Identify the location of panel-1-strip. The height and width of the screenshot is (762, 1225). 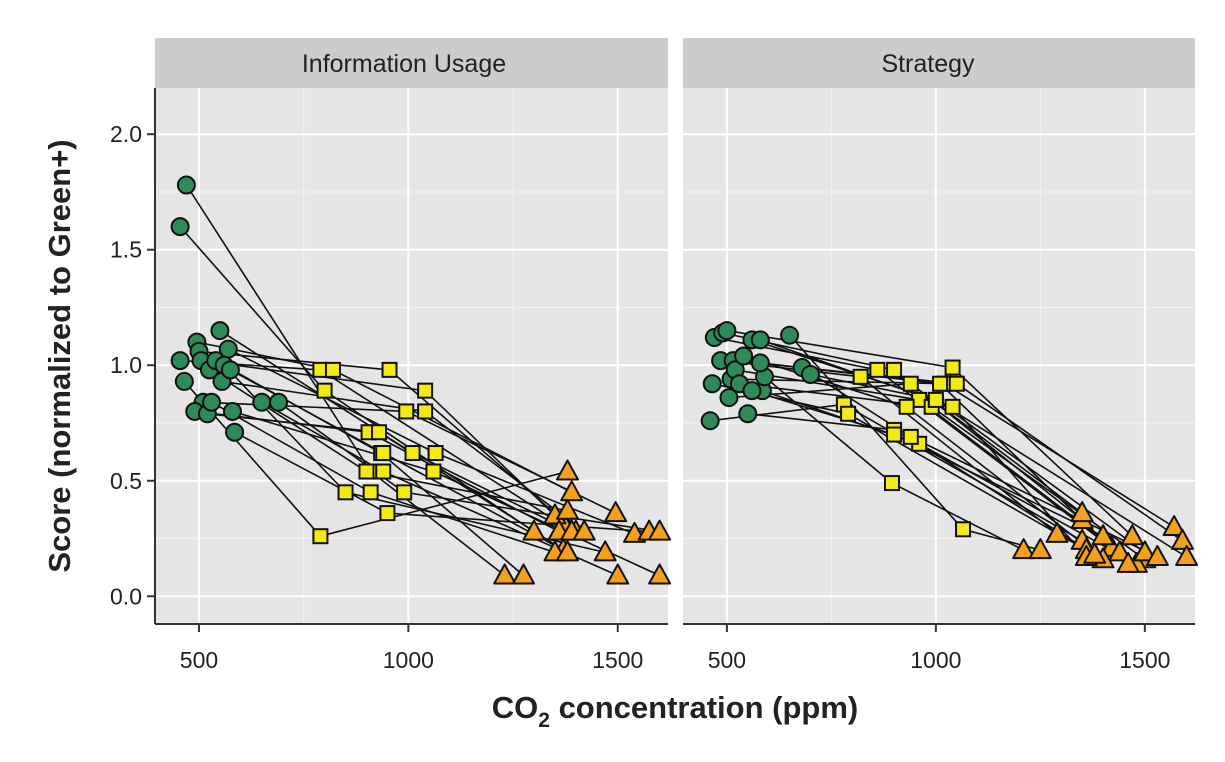
(411, 63).